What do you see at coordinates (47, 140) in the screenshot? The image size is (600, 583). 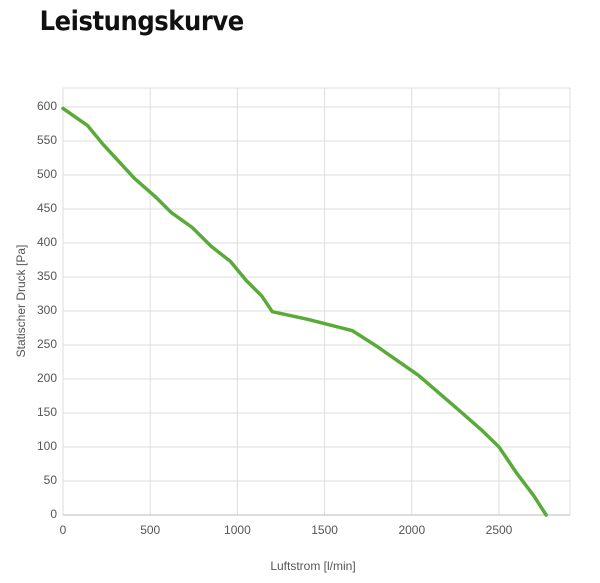 I see `y-tick-label: 550` at bounding box center [47, 140].